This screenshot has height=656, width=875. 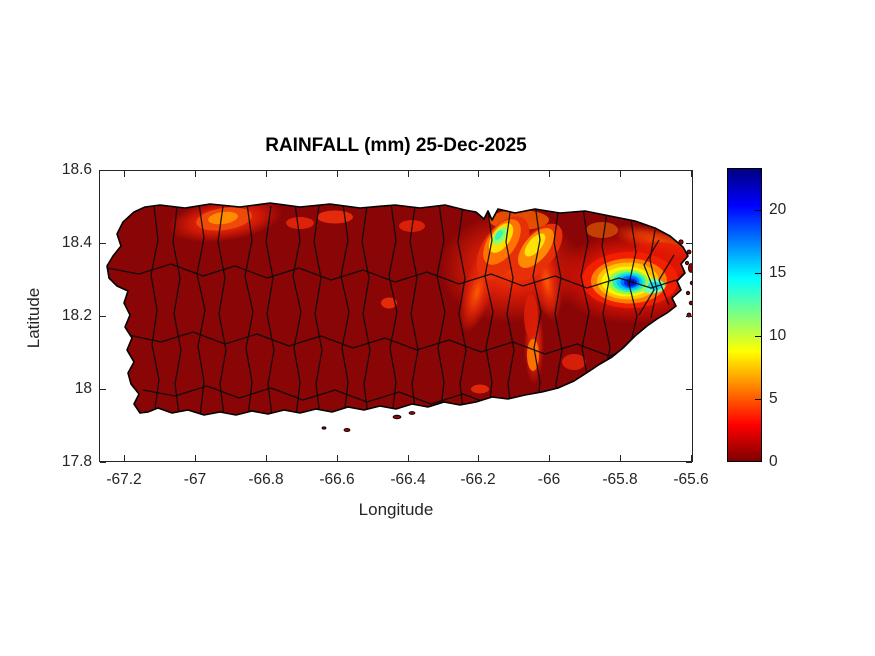 What do you see at coordinates (773, 461) in the screenshot?
I see `colorbar-tick-label: 0` at bounding box center [773, 461].